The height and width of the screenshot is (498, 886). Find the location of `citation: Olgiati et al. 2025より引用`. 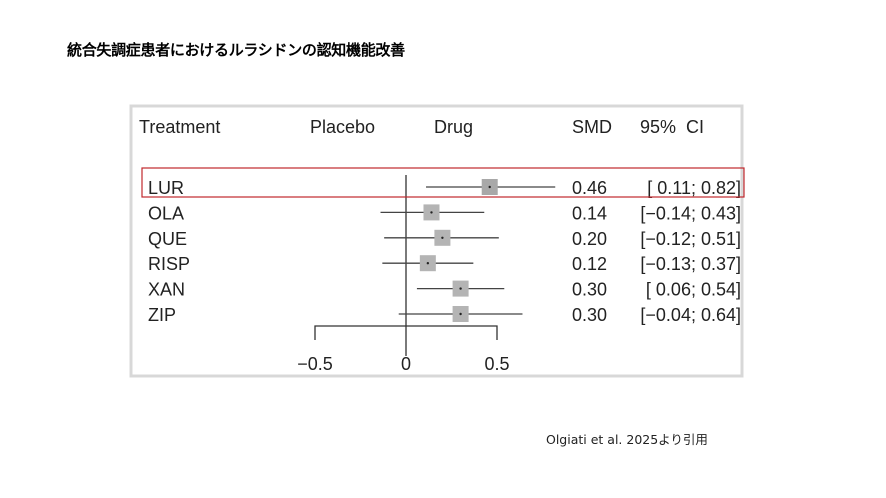

citation: Olgiati et al. 2025より引用 is located at coordinates (627, 439).